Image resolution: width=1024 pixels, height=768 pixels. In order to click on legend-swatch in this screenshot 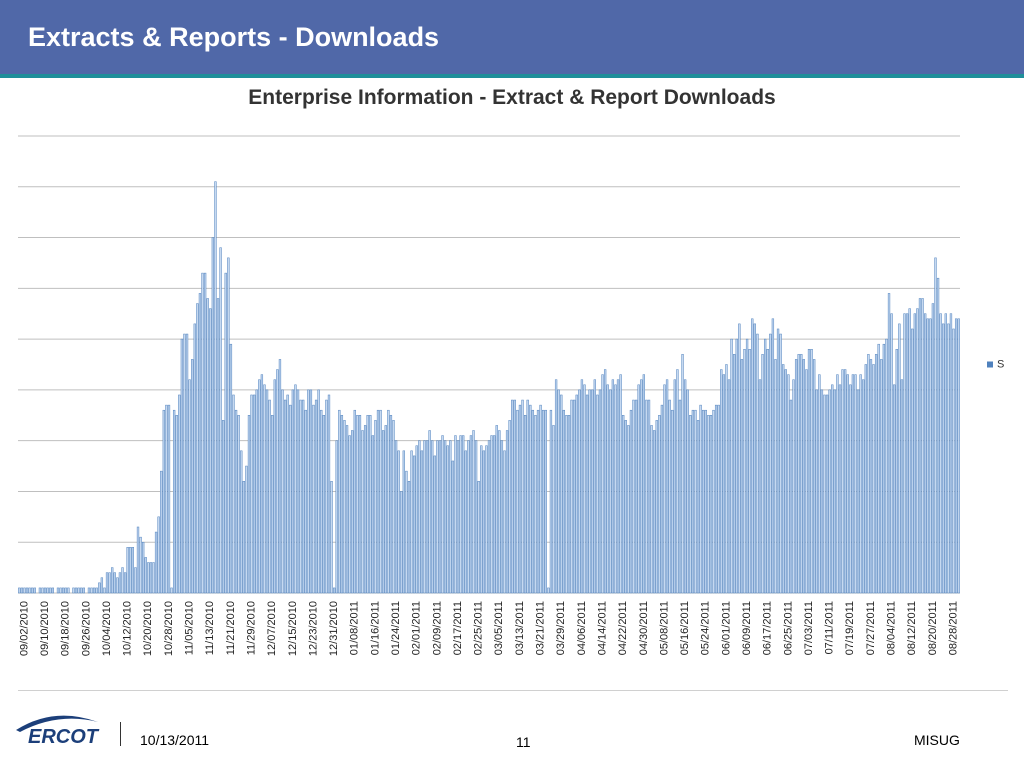, I will do `click(990, 364)`.